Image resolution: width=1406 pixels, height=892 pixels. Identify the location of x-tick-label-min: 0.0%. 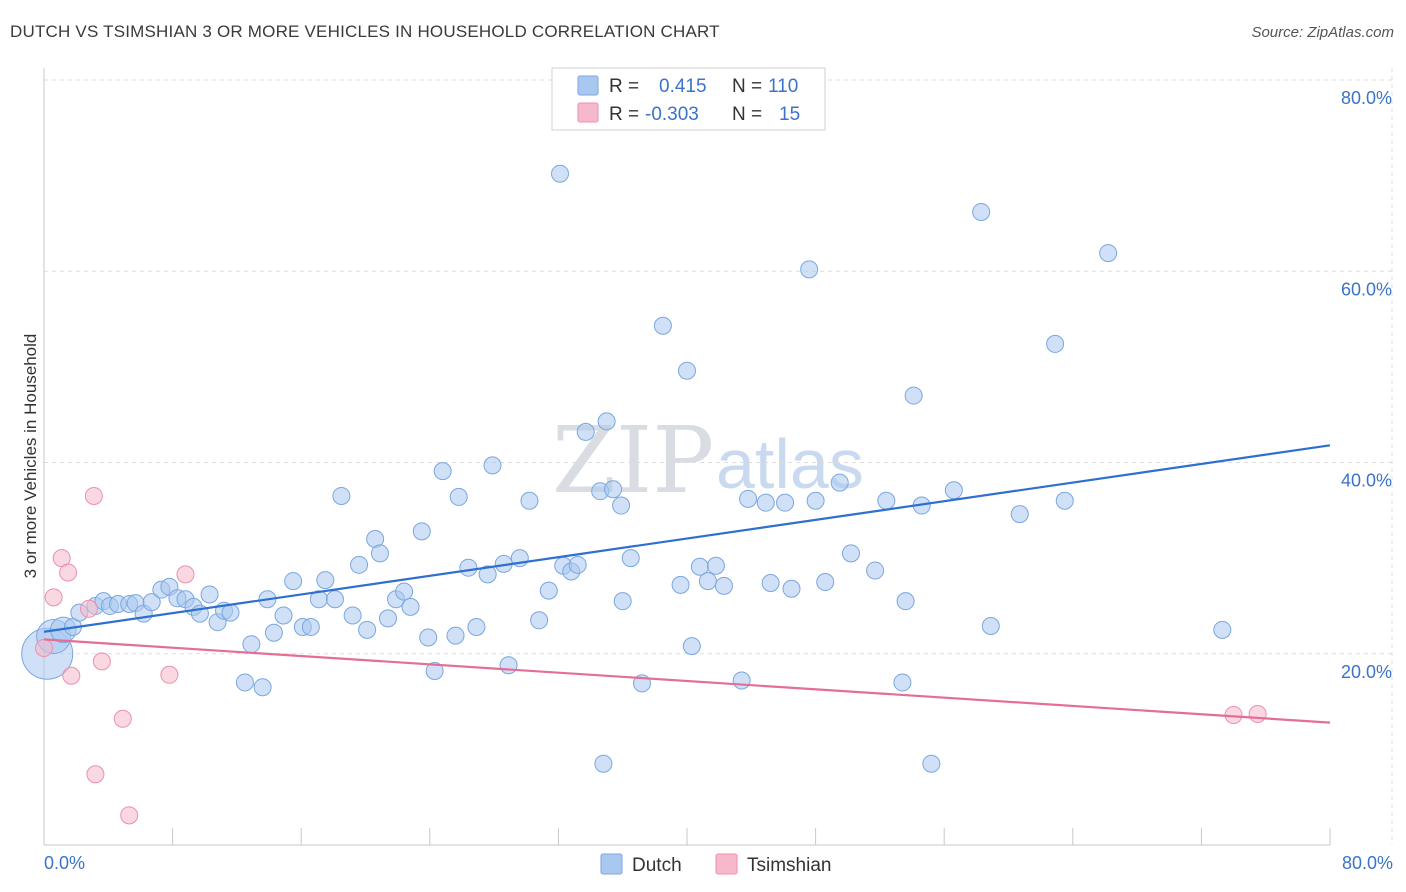
(64, 863).